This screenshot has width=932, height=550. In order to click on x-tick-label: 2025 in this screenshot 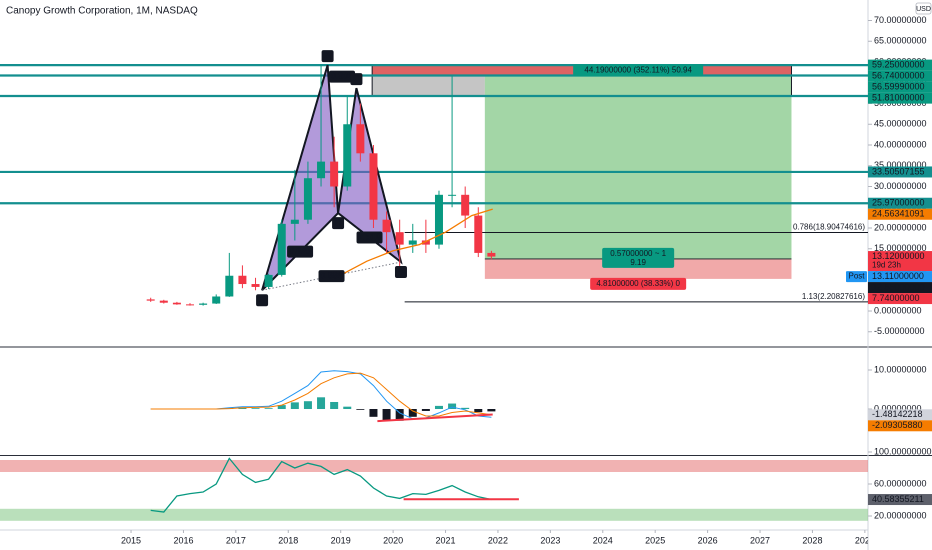, I will do `click(655, 540)`.